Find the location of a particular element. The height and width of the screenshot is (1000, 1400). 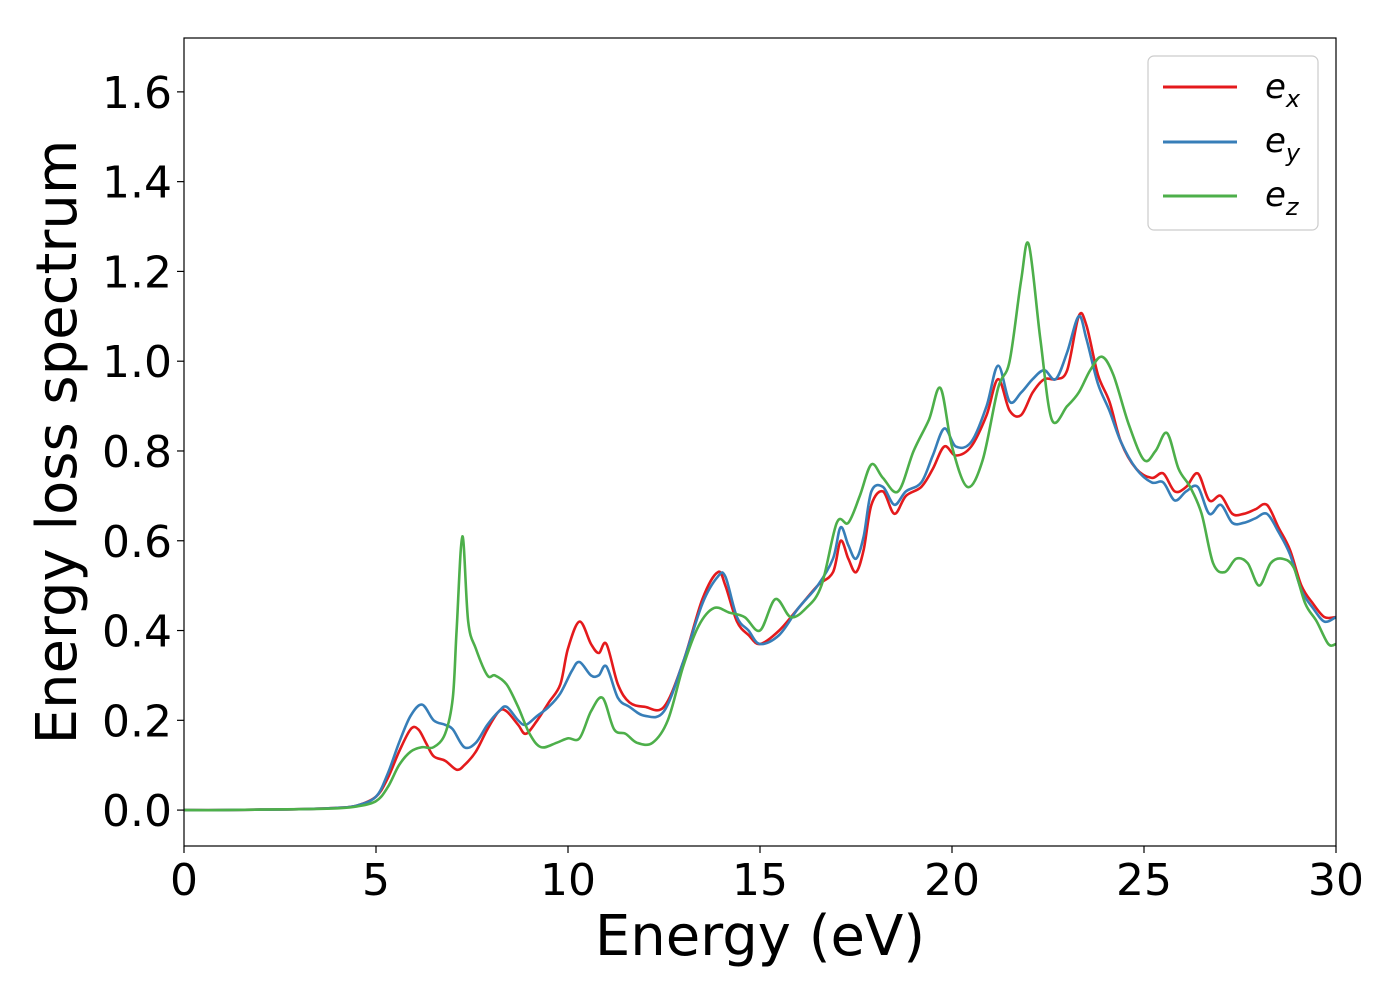

legend: ex ey ez is located at coordinates (1233, 143).